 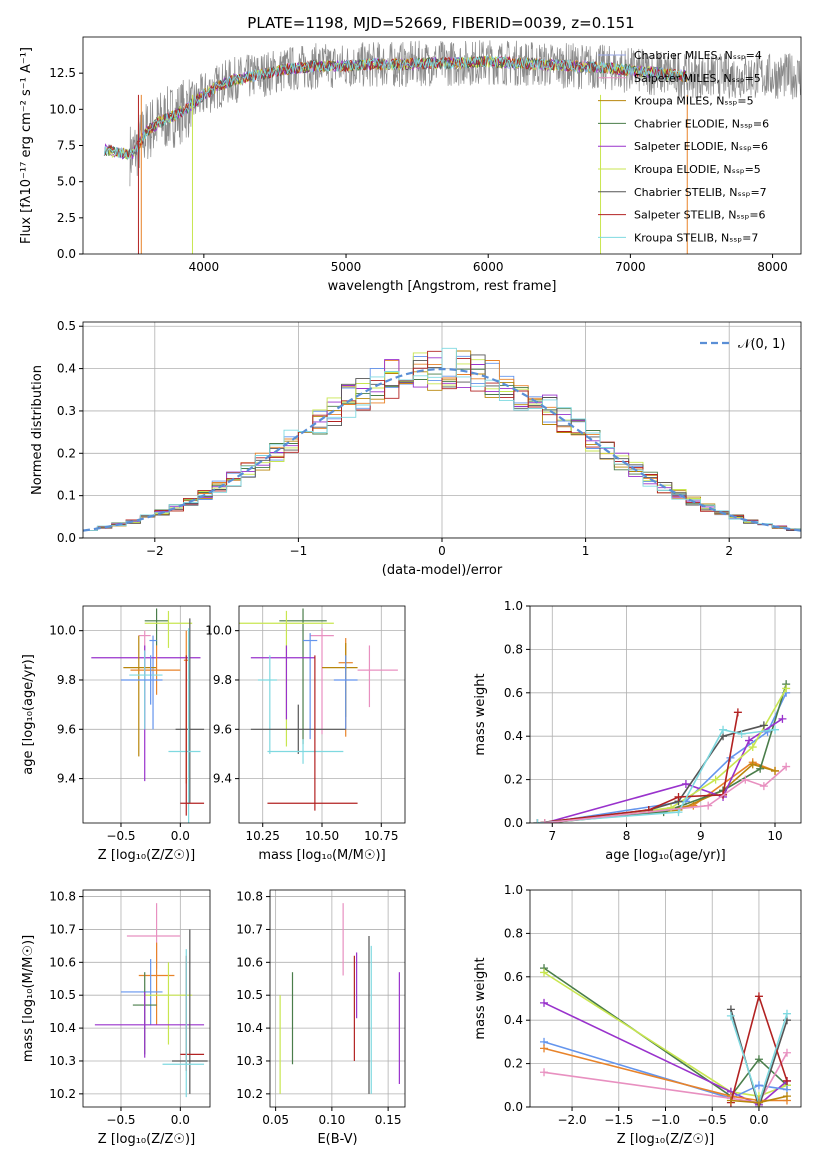 What do you see at coordinates (62, 995) in the screenshot?
I see `y-tick-label: 10.5` at bounding box center [62, 995].